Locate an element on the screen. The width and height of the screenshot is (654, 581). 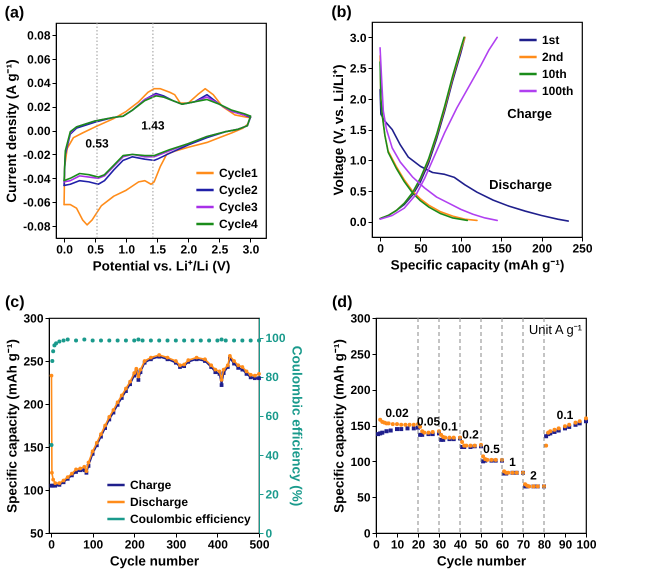
legend-label: 100th is located at coordinates (558, 91).